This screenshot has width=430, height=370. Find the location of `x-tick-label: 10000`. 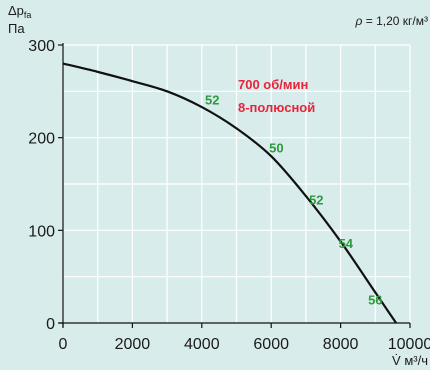

x-tick-label: 10000 is located at coordinates (409, 344).